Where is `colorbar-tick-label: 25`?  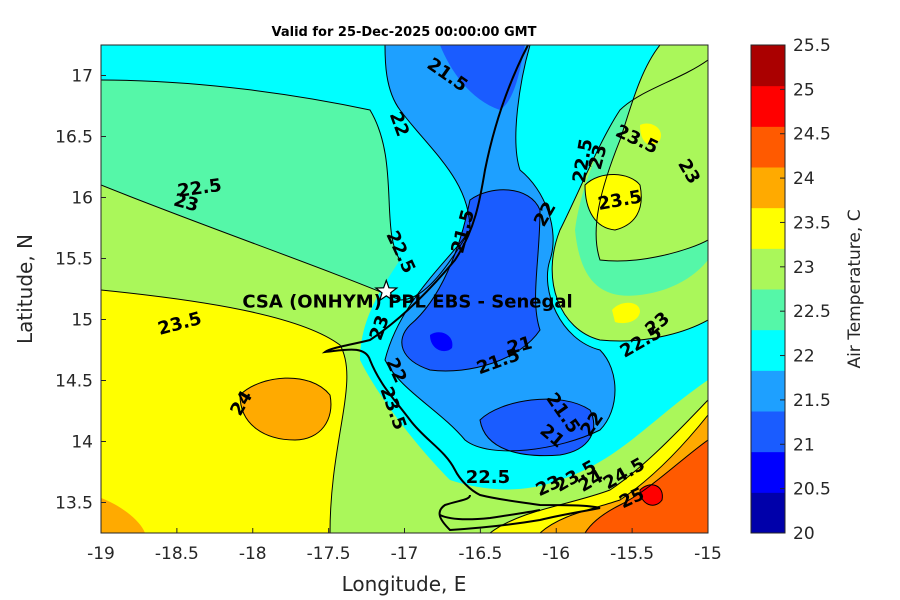 colorbar-tick-label: 25 is located at coordinates (804, 90).